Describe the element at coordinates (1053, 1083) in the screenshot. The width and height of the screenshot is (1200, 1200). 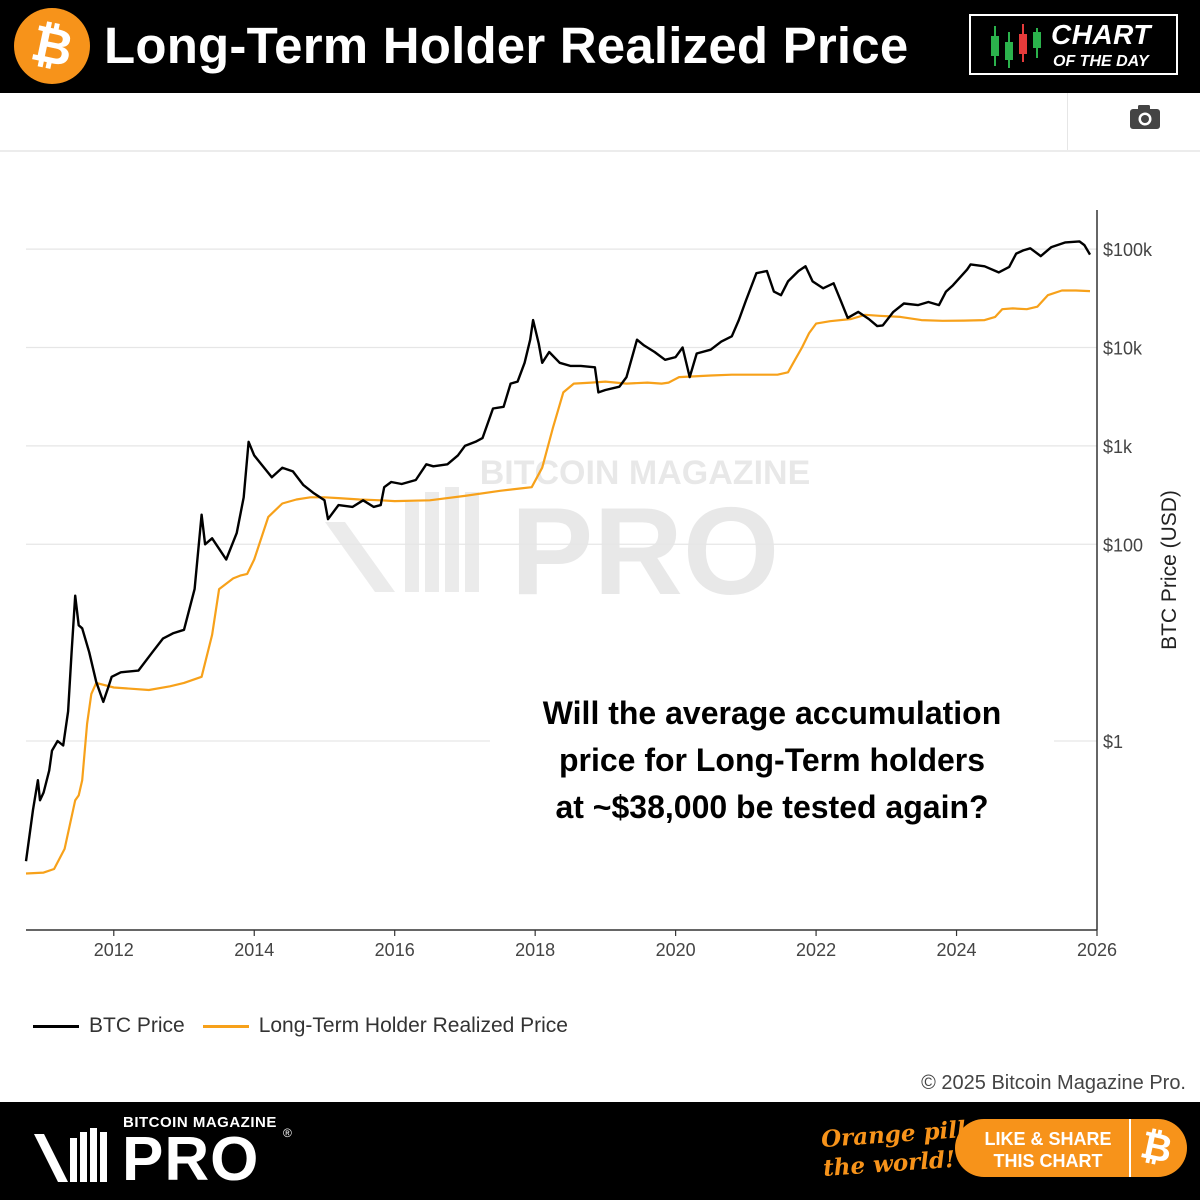
I see `copyright-text: © 2025 Bitcoin Magazine Pro.` at that location.